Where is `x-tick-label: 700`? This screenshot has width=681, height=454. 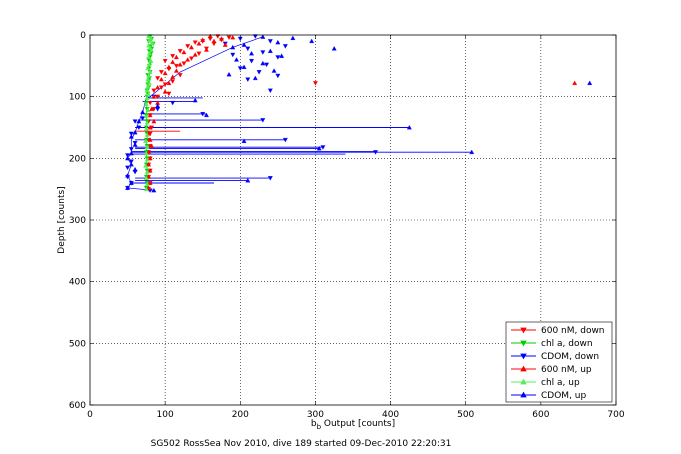
x-tick-label: 700 is located at coordinates (615, 415).